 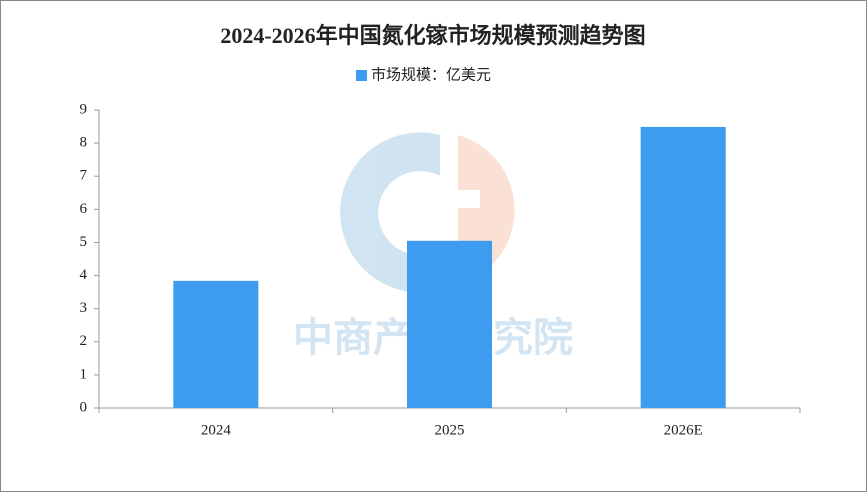 I want to click on x-tick-label: 2025, so click(x=450, y=430).